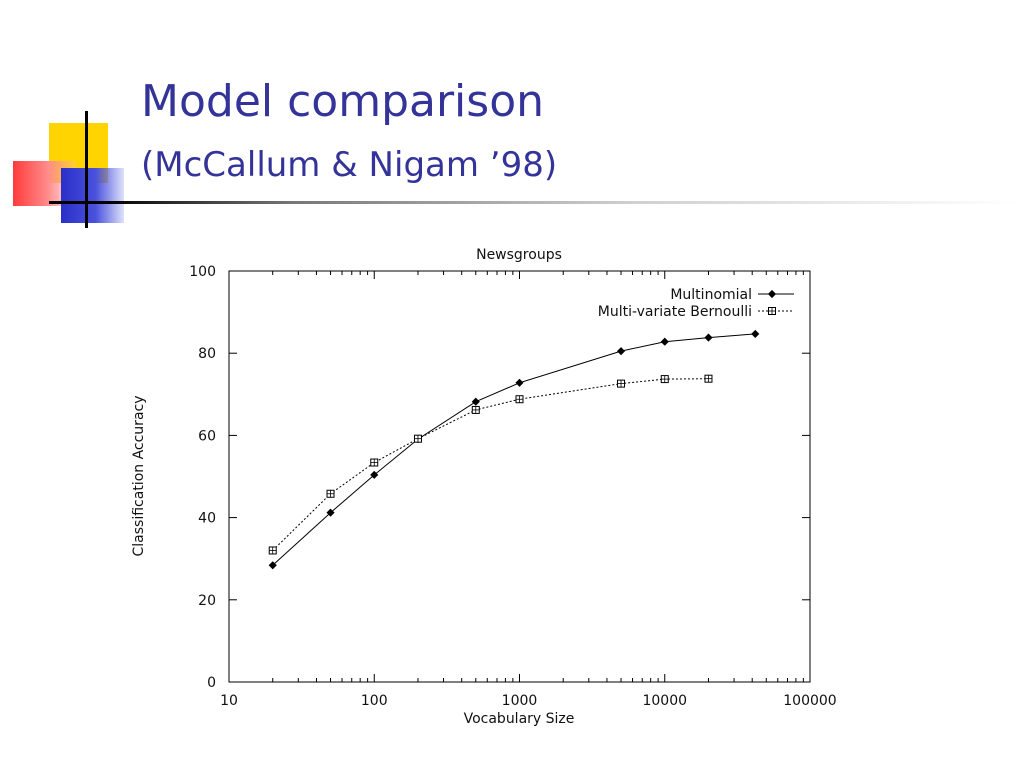  I want to click on y-tick-label: 0, so click(211, 683).